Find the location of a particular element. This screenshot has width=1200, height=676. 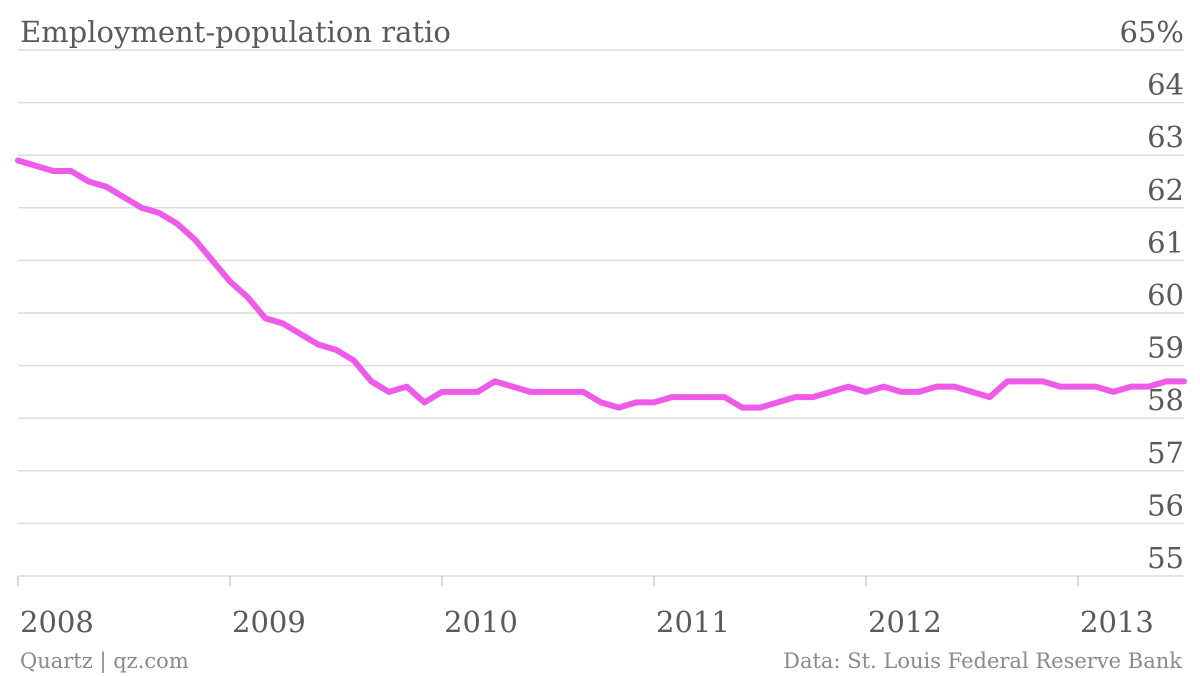

x-tick-label-2013: 2013 is located at coordinates (1117, 622).